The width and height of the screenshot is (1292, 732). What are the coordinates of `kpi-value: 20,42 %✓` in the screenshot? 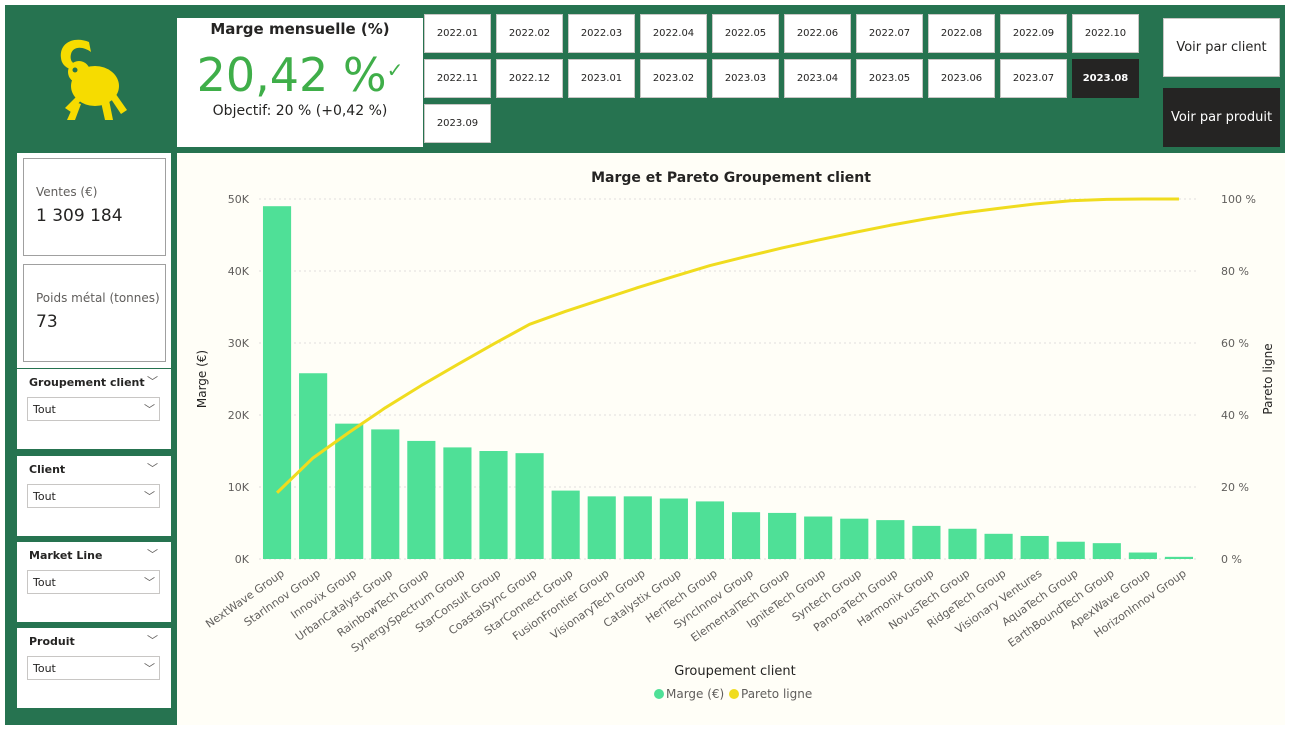 It's located at (300, 72).